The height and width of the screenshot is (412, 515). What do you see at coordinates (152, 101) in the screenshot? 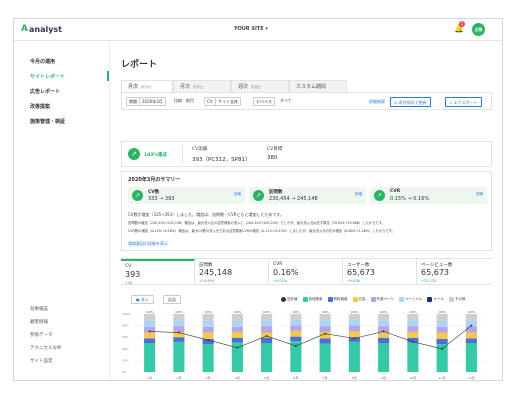
I see `period-select: 2020年3月` at bounding box center [152, 101].